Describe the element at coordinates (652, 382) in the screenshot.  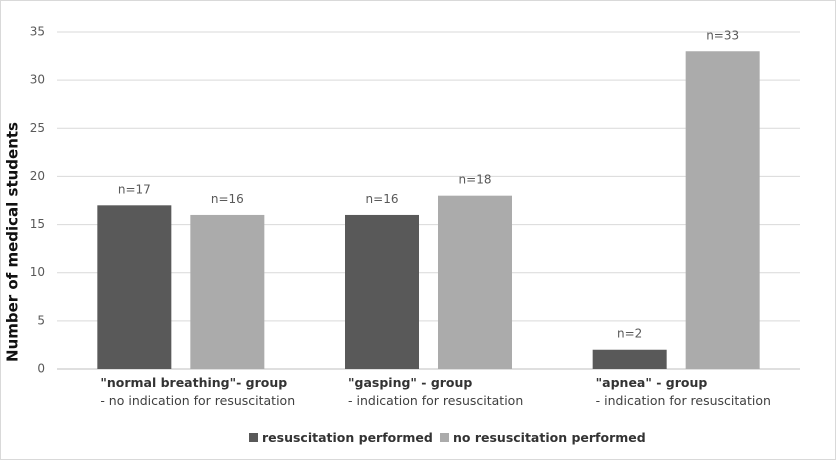
I see `category-label: "apnea" - group` at that location.